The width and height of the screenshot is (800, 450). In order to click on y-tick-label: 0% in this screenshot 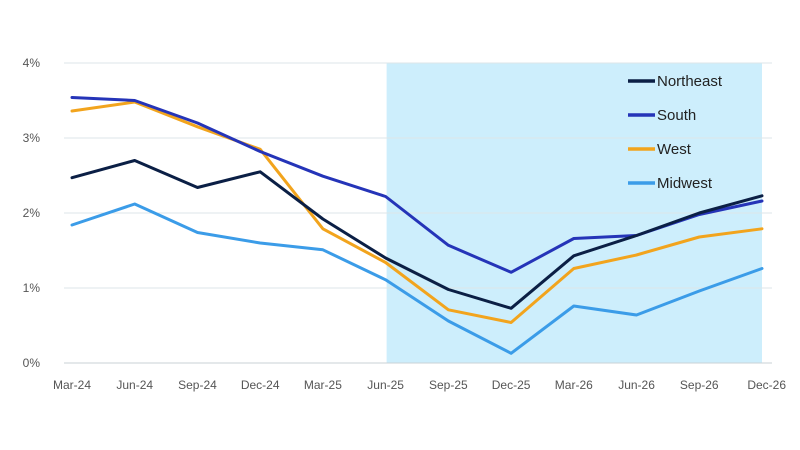, I will do `click(32, 363)`.